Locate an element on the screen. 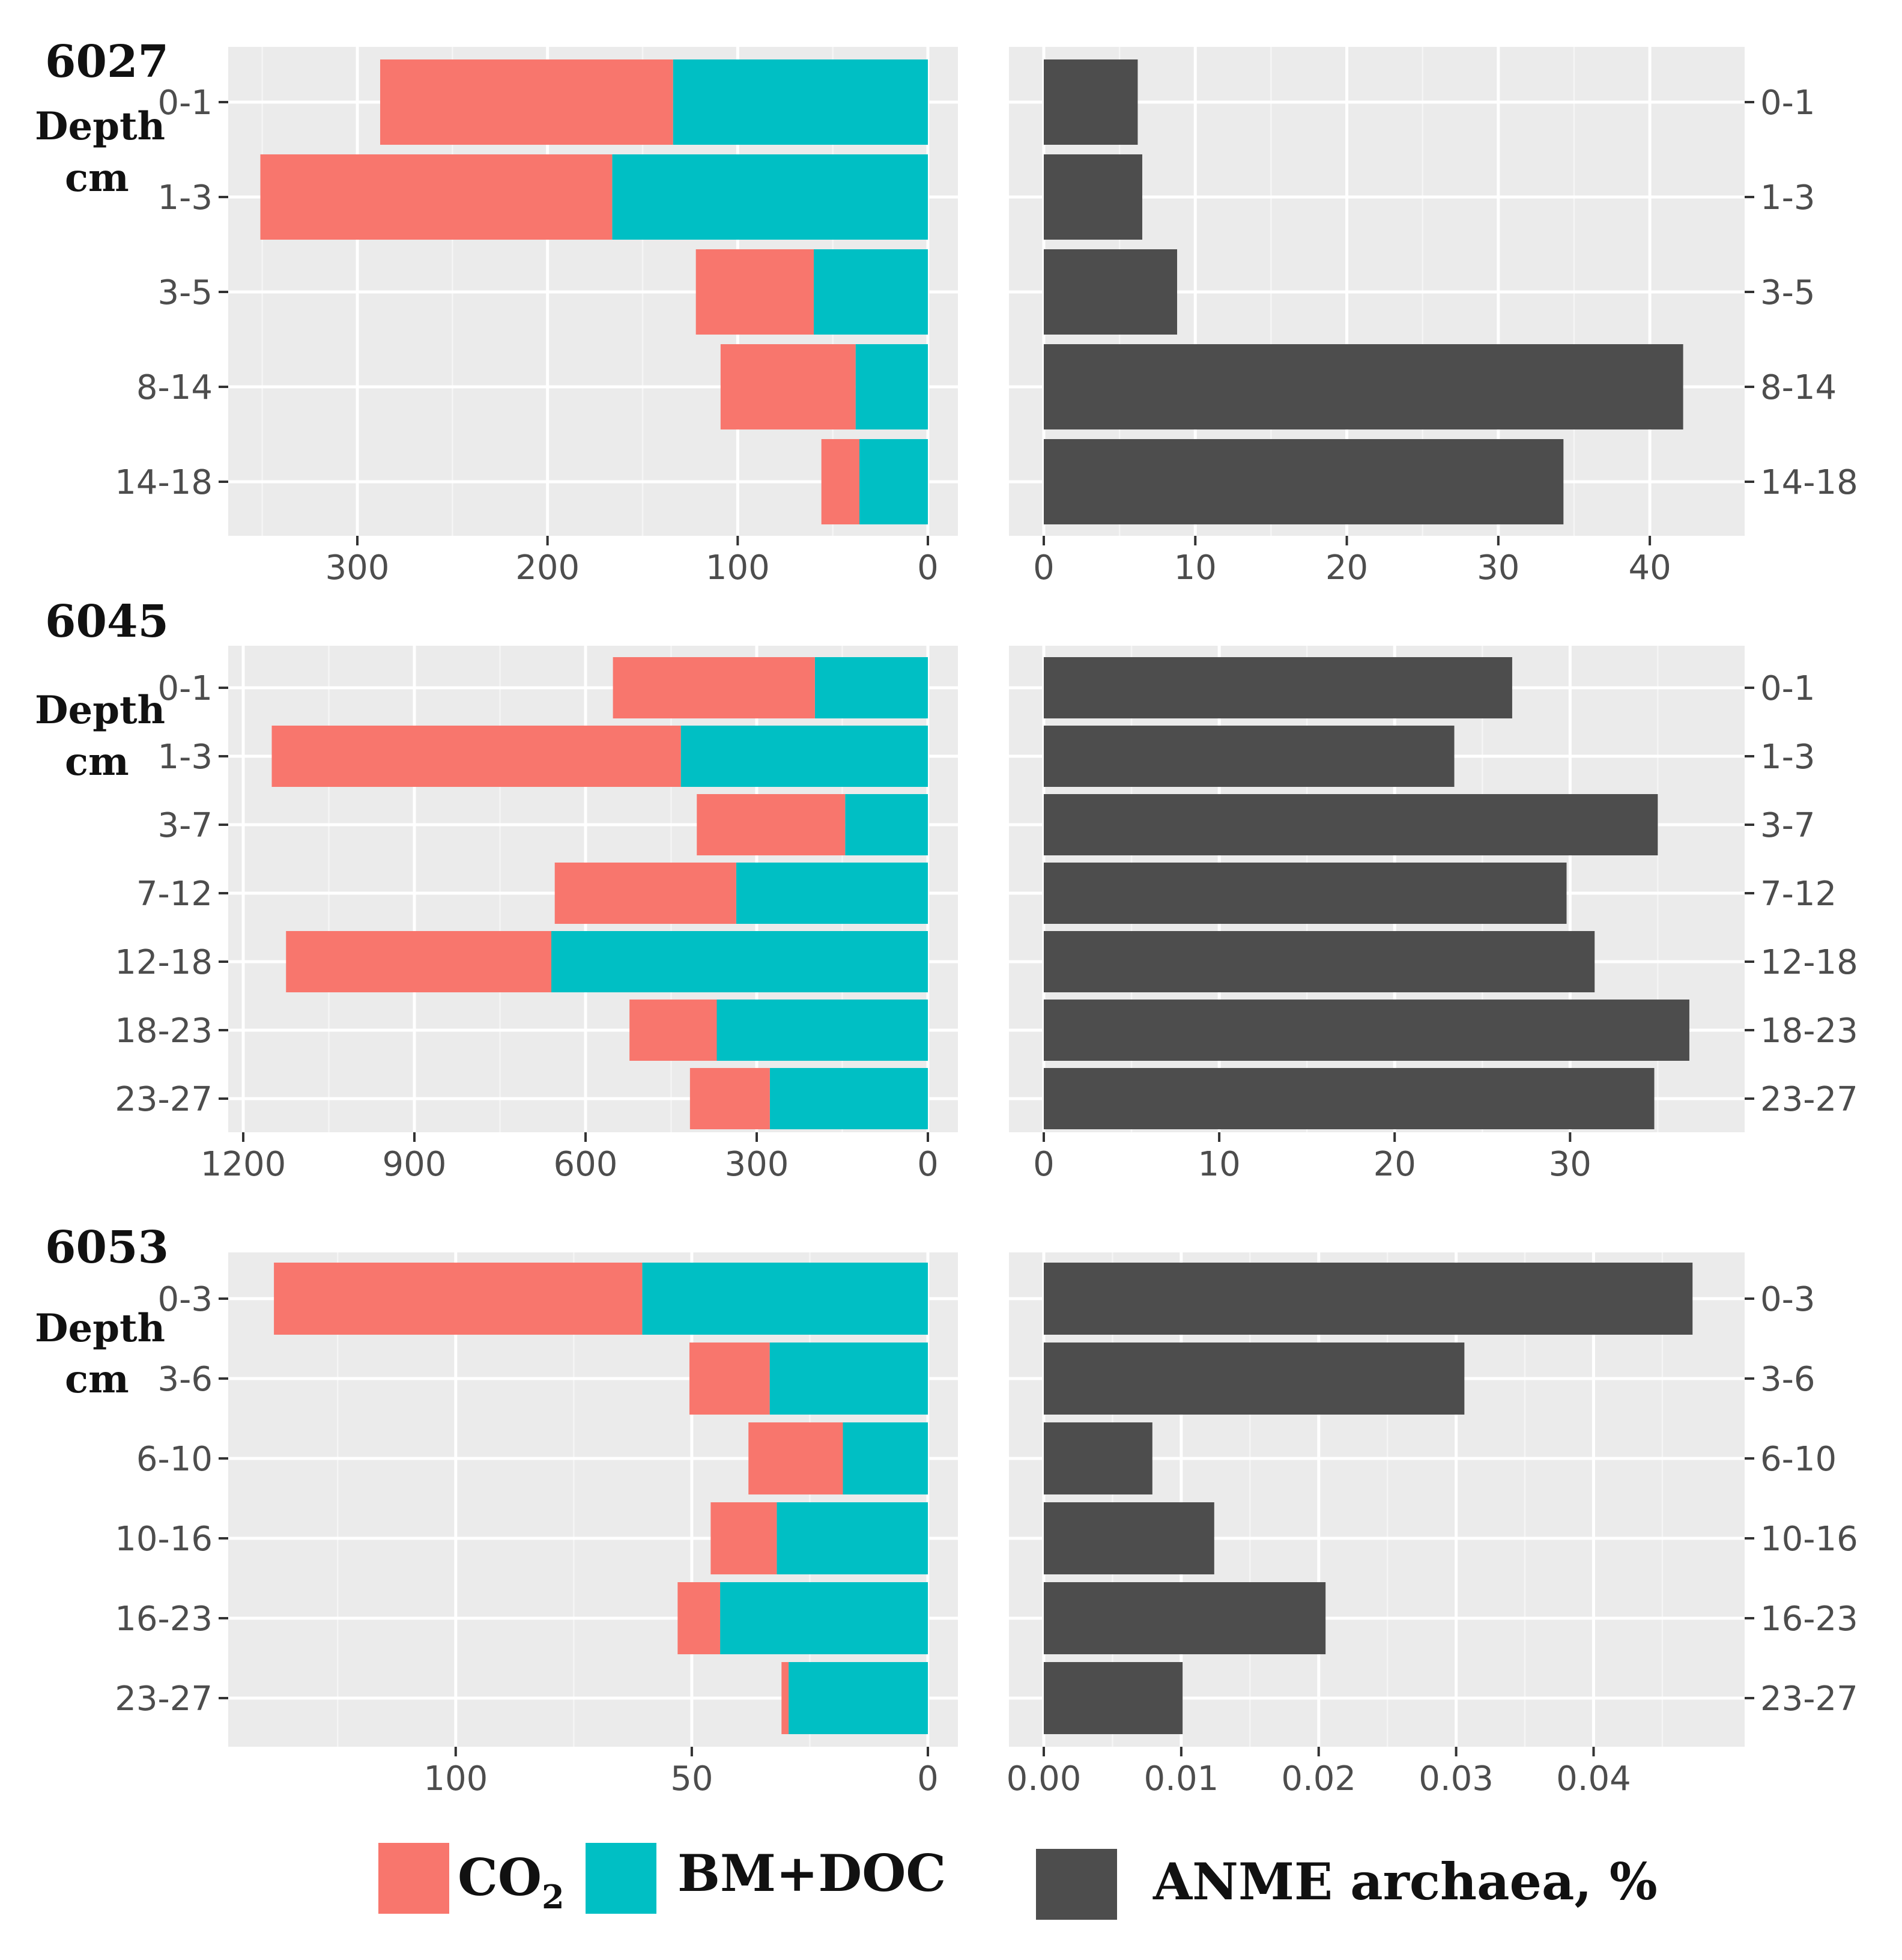 The height and width of the screenshot is (1960, 1902). legend-swatch-bm-doc is located at coordinates (621, 1878).